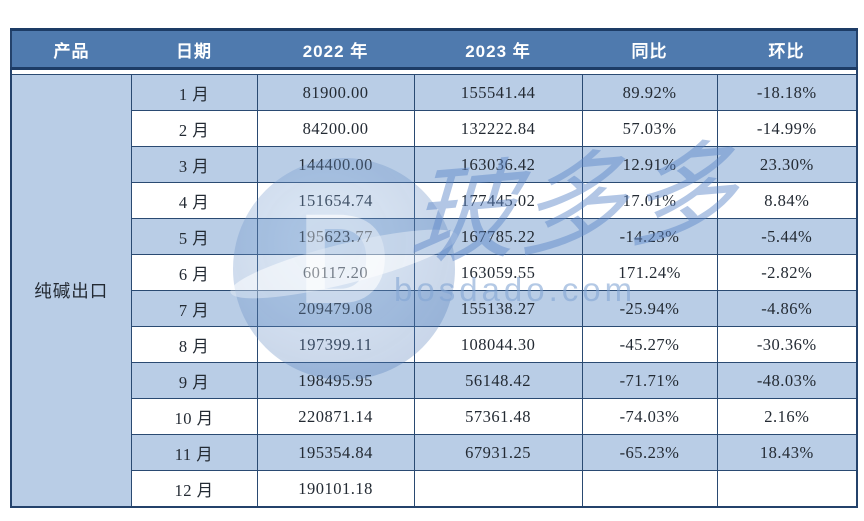 Image resolution: width=864 pixels, height=521 pixels. What do you see at coordinates (787, 452) in the screenshot?
I see `cell-mom: 18.43%` at bounding box center [787, 452].